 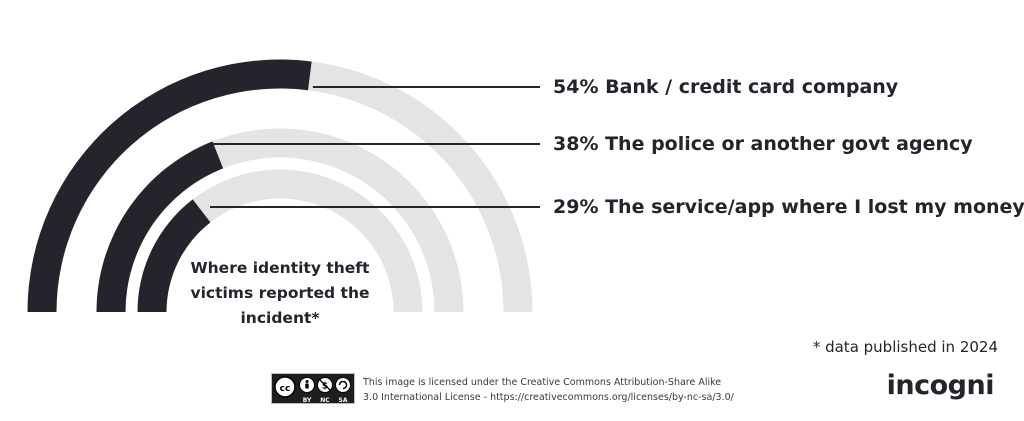 I want to click on series-label-police: 38% The police or another govt agency, so click(x=763, y=144).